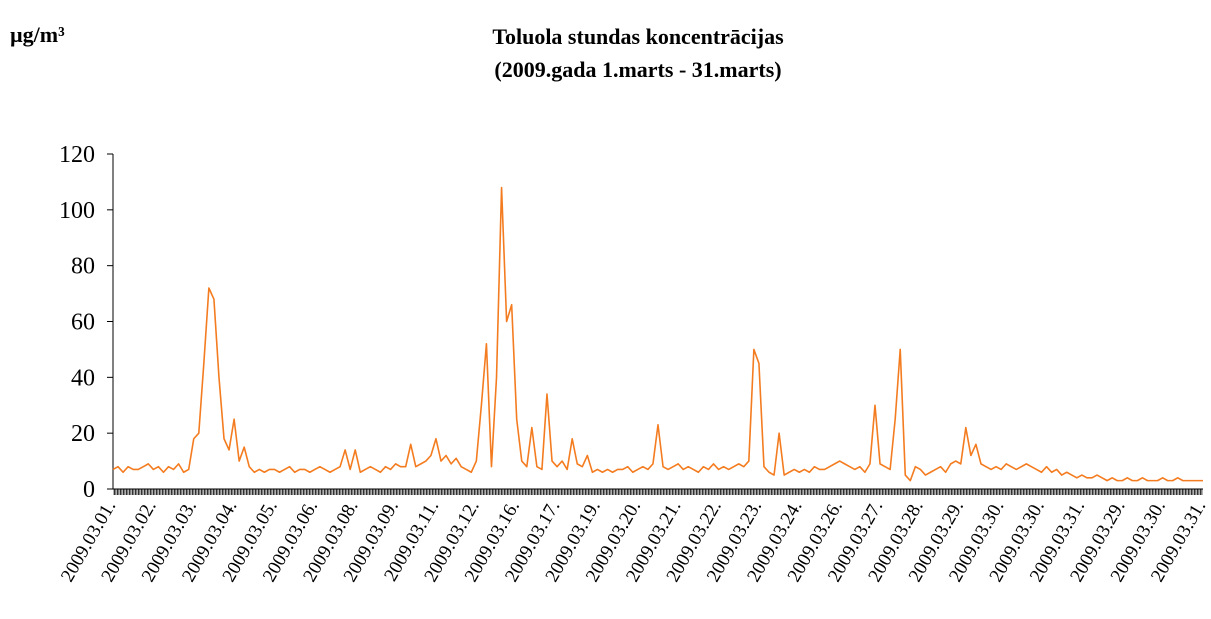  Describe the element at coordinates (83, 267) in the screenshot. I see `y-tick-label: 80` at that location.